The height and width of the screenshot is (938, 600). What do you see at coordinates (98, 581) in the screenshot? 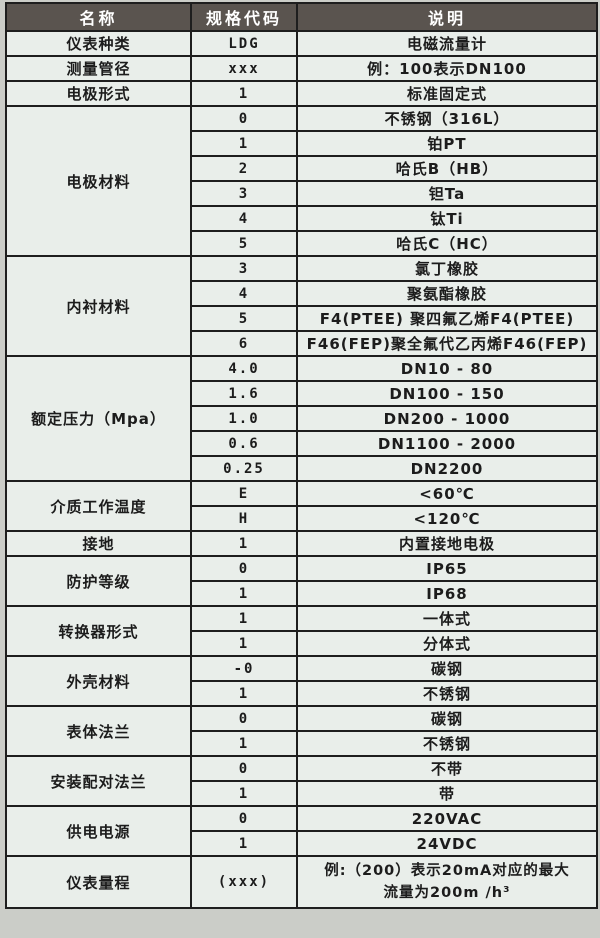
I see `spec-name-cell: 防护等级` at bounding box center [98, 581].